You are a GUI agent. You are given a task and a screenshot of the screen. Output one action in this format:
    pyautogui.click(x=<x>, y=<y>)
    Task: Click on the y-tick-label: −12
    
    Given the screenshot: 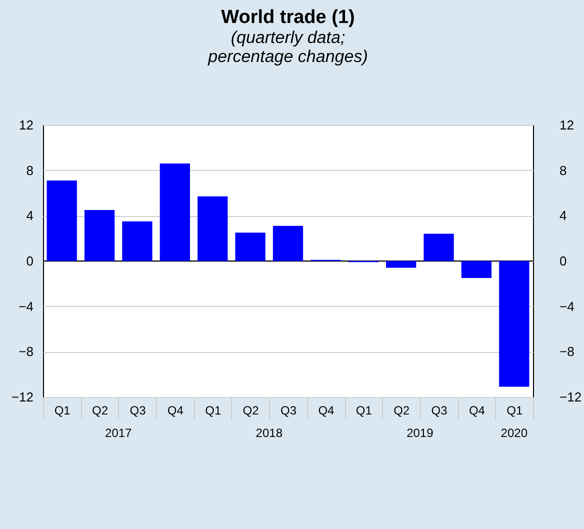 What is the action you would take?
    pyautogui.click(x=22, y=397)
    